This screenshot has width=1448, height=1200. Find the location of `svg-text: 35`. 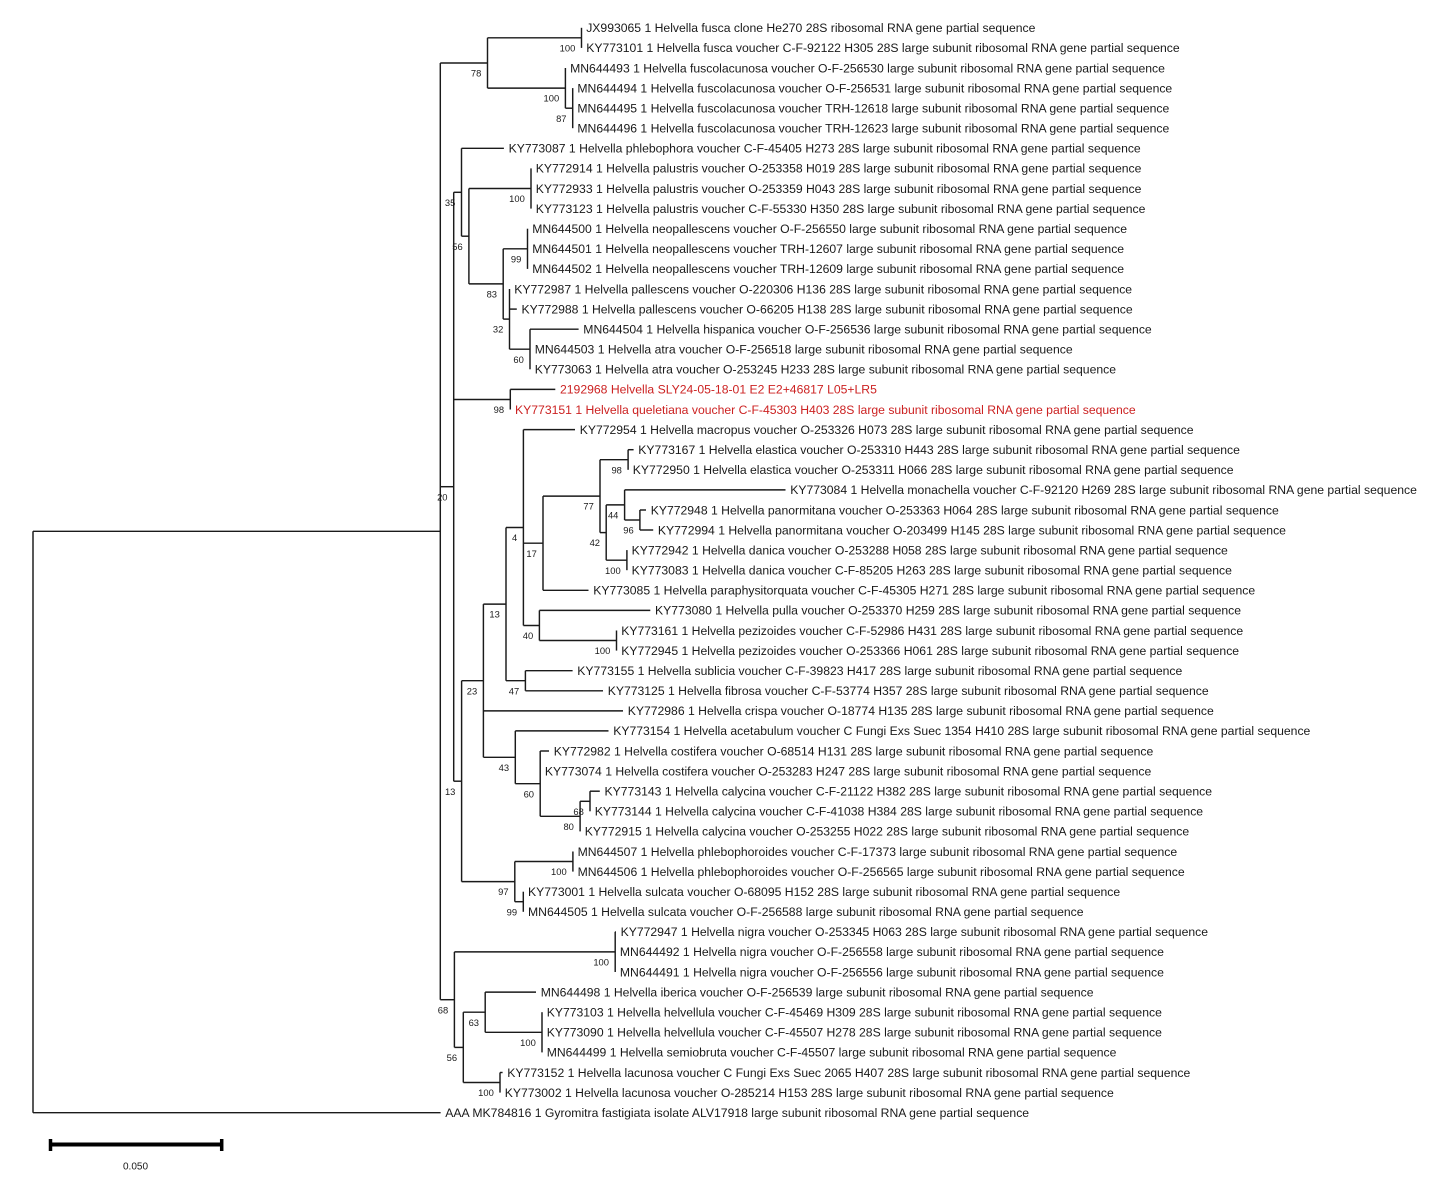

svg-text: 35 is located at coordinates (450, 202).